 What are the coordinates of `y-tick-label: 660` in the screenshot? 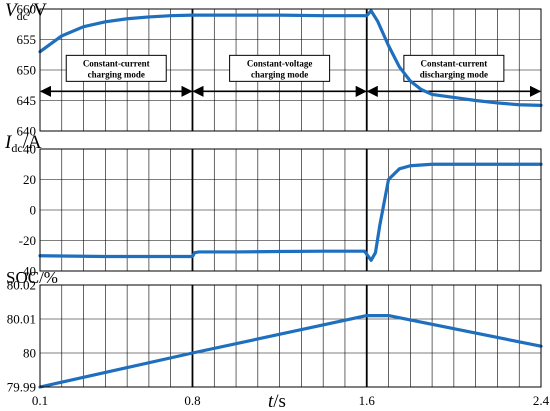 It's located at (27, 9).